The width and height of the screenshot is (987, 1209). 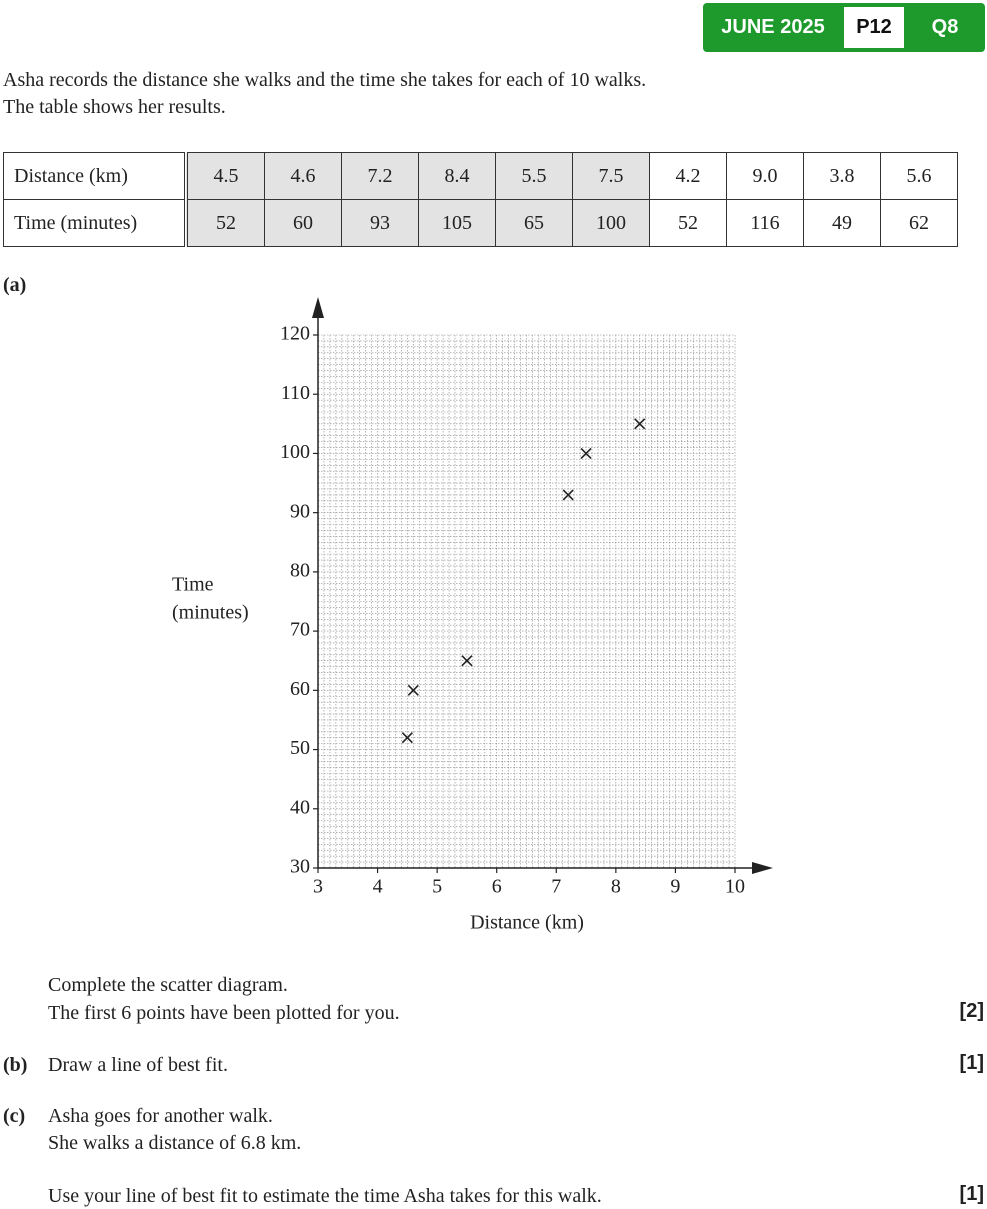 I want to click on x-tick-label: 3, so click(x=318, y=887).